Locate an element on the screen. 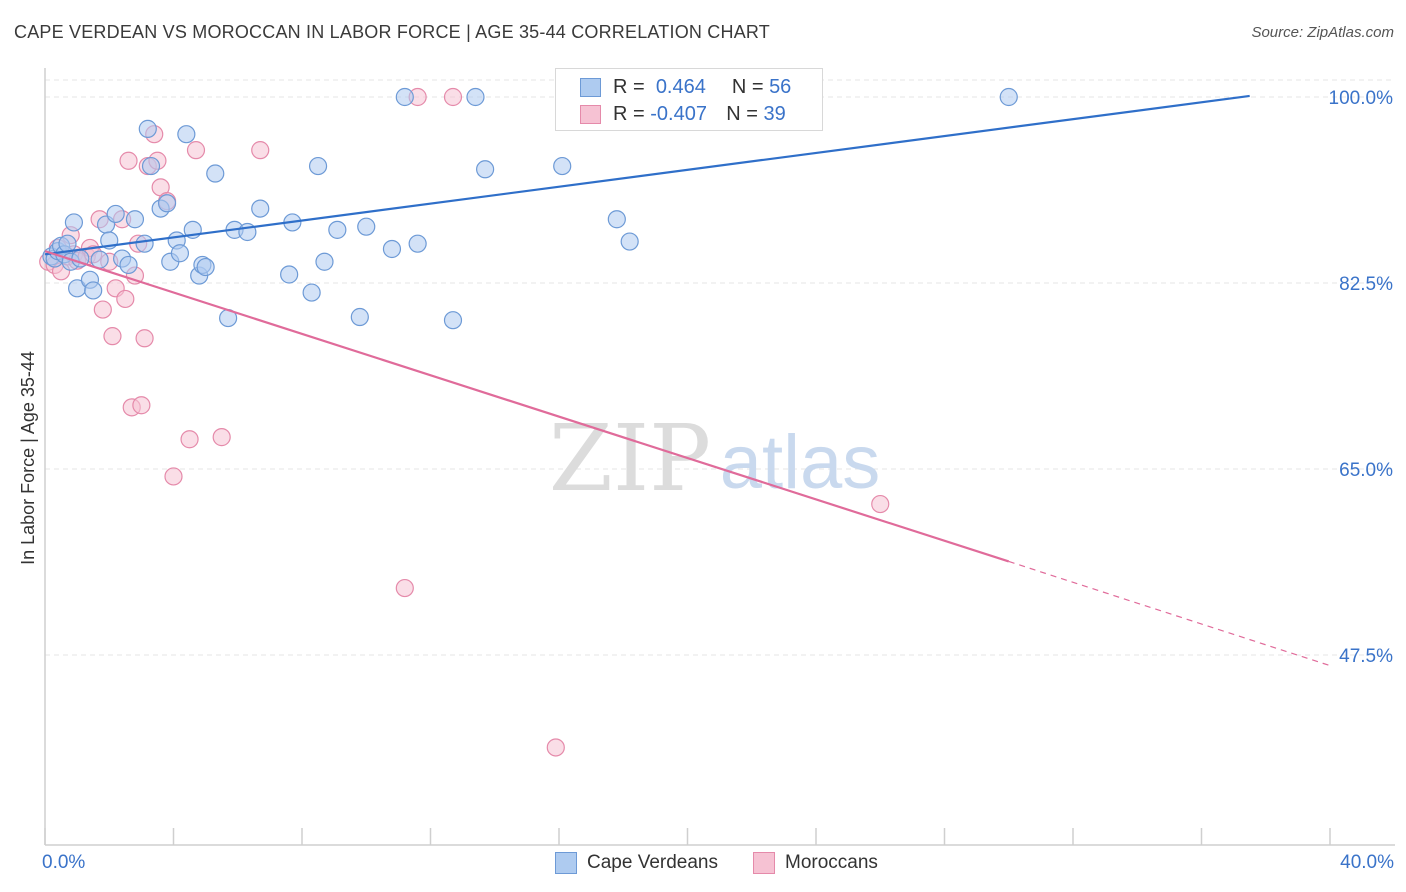 This screenshot has height=892, width=1406. legend-label: Moroccans is located at coordinates (831, 862).